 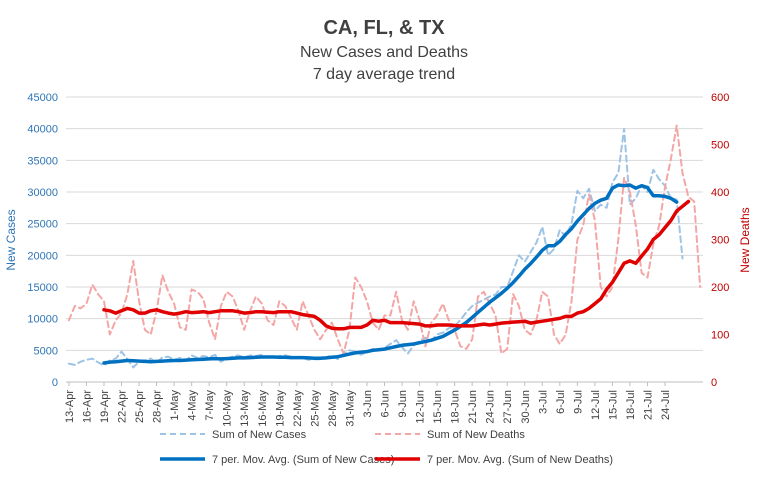 What do you see at coordinates (193, 405) in the screenshot?
I see `x-tick-label: 4-May` at bounding box center [193, 405].